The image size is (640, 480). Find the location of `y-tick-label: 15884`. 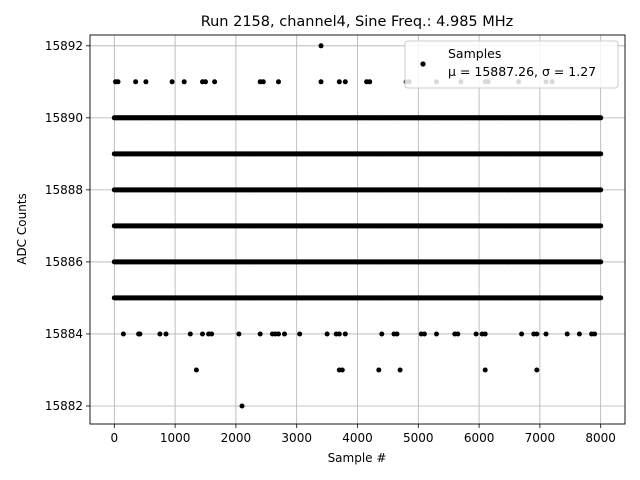

y-tick-label: 15884 is located at coordinates (64, 334).